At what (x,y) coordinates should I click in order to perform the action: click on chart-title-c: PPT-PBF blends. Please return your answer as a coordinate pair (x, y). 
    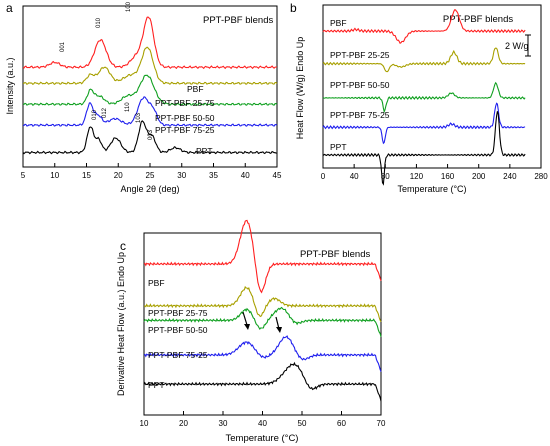
    Looking at the image, I should click on (335, 254).